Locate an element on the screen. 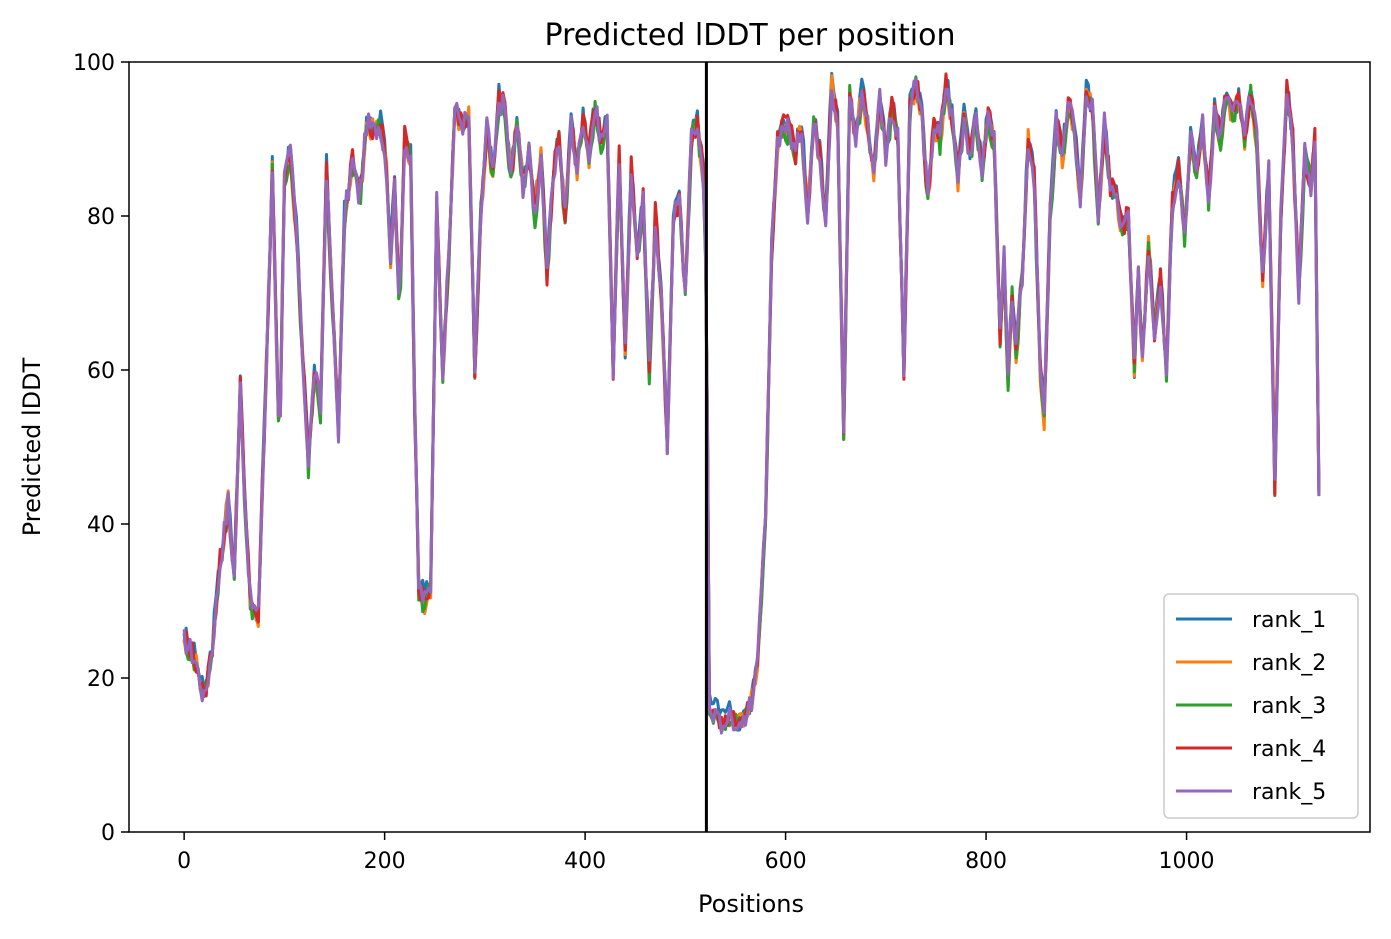 The image size is (1391, 939). legend-label-rank_2: rank_2 is located at coordinates (1289, 663).